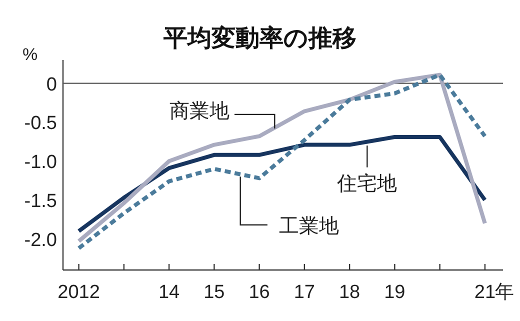 This screenshot has width=520, height=321. I want to click on x-tick-label: 2012, so click(79, 292).